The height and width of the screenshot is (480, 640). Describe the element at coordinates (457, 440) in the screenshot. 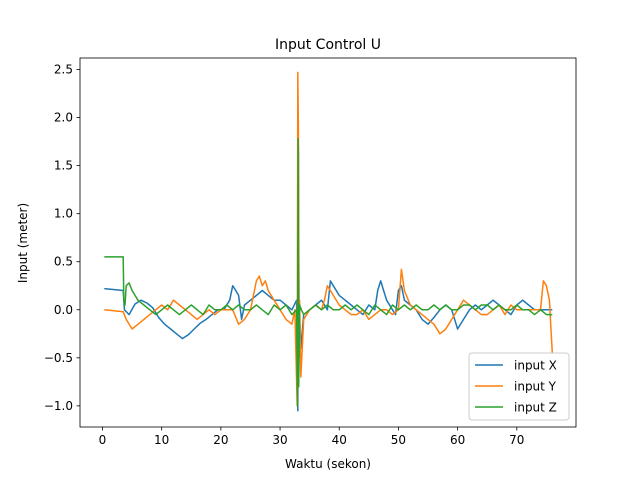

I see `x-tick-label: 60` at that location.